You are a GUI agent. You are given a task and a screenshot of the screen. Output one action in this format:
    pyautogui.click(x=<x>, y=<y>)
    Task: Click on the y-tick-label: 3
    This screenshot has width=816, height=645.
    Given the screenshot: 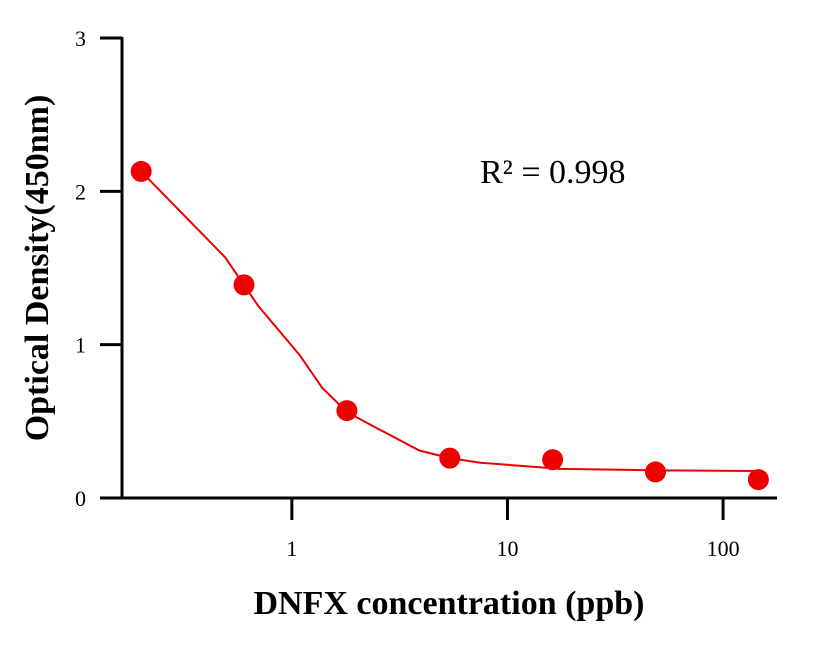 What is the action you would take?
    pyautogui.click(x=80, y=38)
    